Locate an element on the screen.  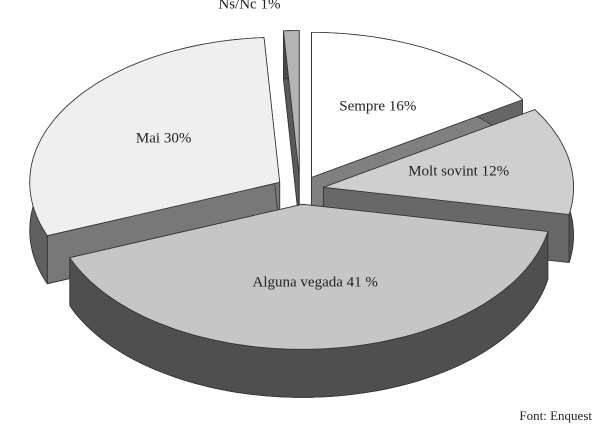
slice-label: Sempre 16% is located at coordinates (377, 107).